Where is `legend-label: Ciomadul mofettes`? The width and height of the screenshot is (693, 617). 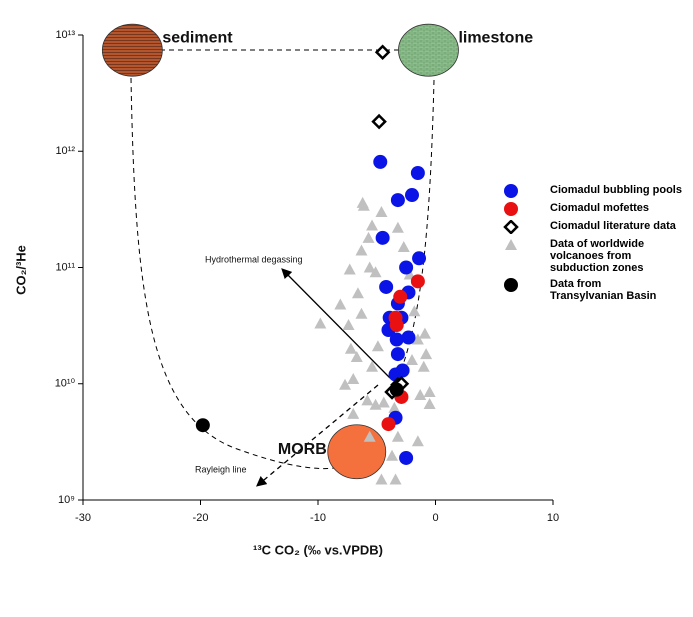
legend-label: Ciomadul mofettes is located at coordinates (600, 208).